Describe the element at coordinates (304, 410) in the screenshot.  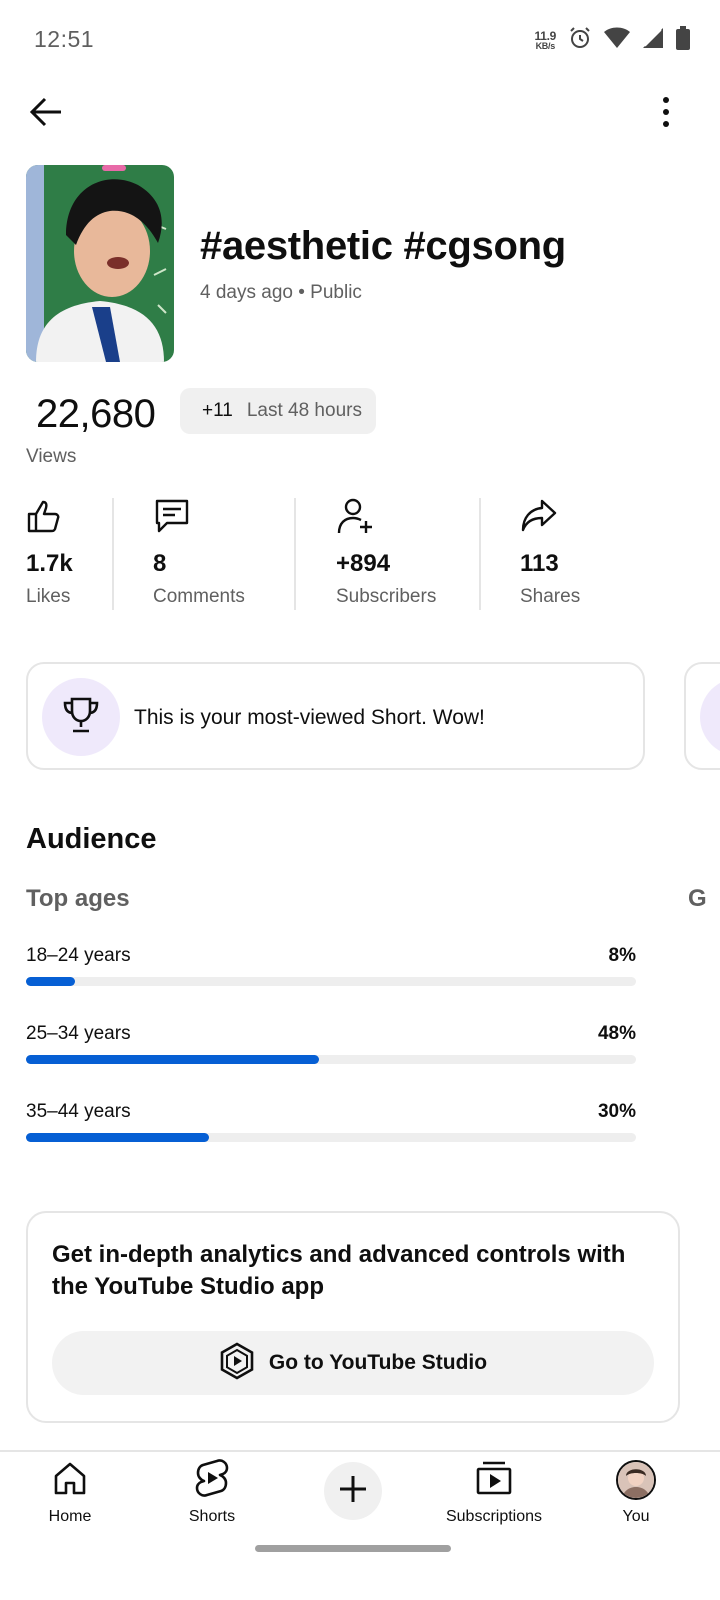
I see `recent-views-period: Last 48 hours` at that location.